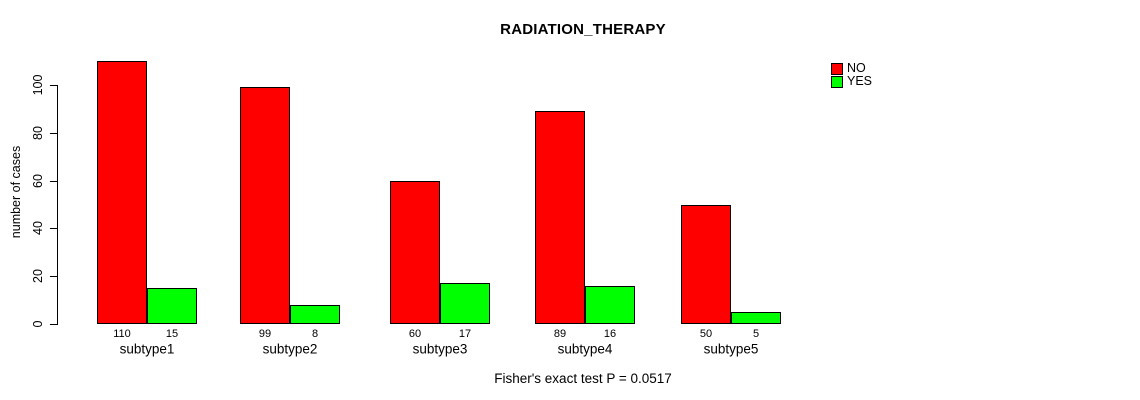  I want to click on legend-swatch-no, so click(837, 68).